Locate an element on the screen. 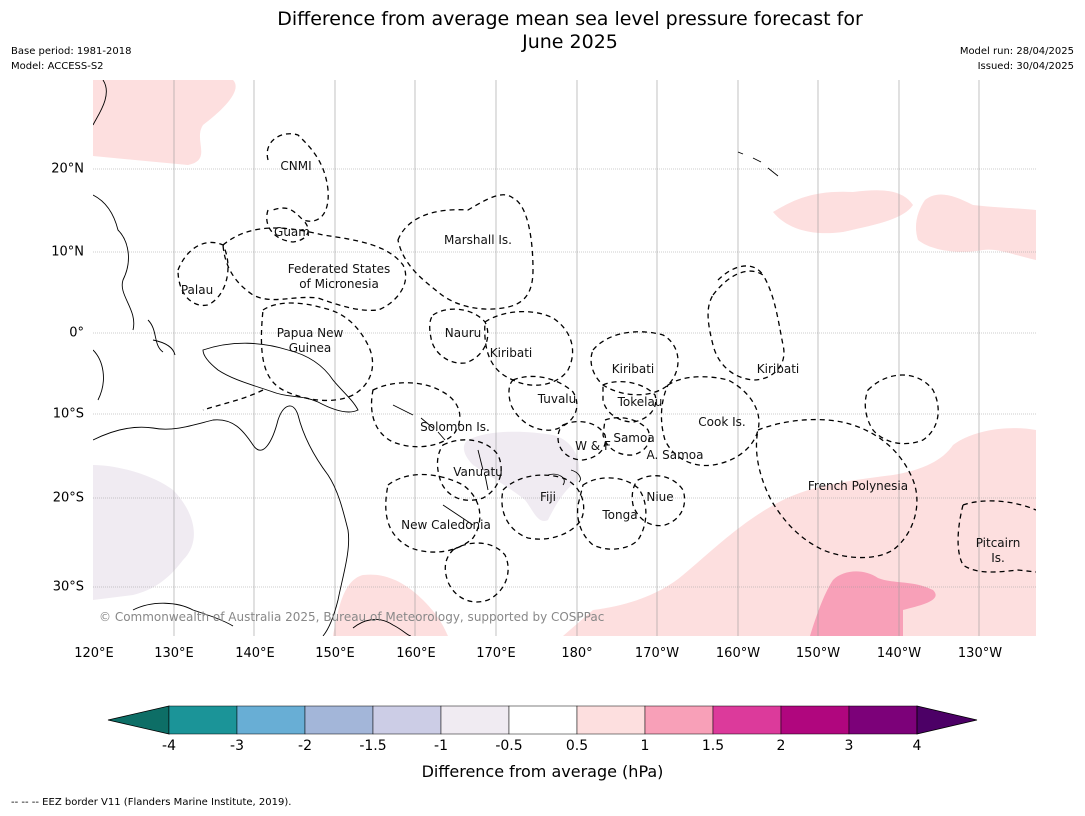 Image resolution: width=1085 pixels, height=816 pixels. eez-niue is located at coordinates (658, 501).